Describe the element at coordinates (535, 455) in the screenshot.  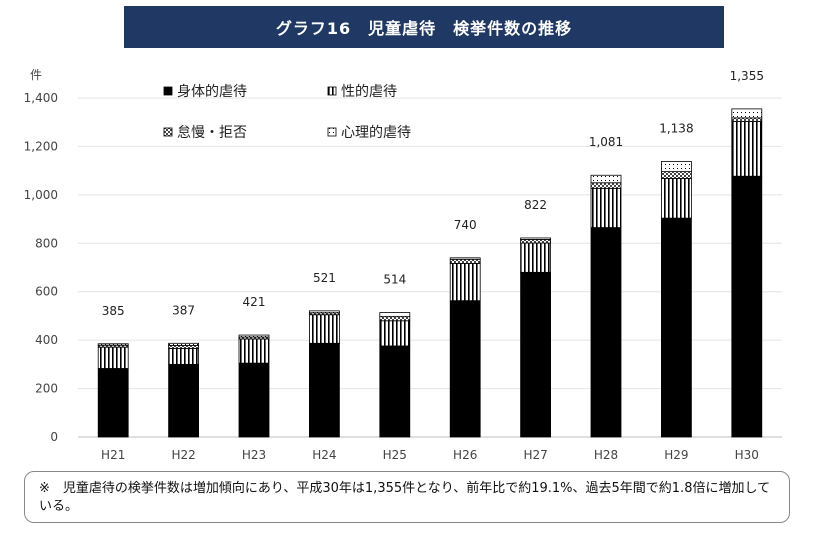
I see `x-tick-label: H27` at that location.